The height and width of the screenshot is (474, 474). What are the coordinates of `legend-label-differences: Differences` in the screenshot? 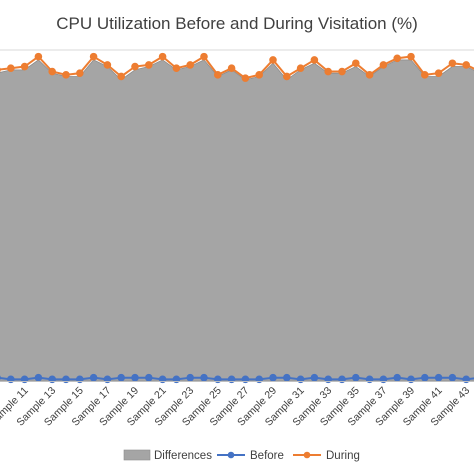 It's located at (183, 456).